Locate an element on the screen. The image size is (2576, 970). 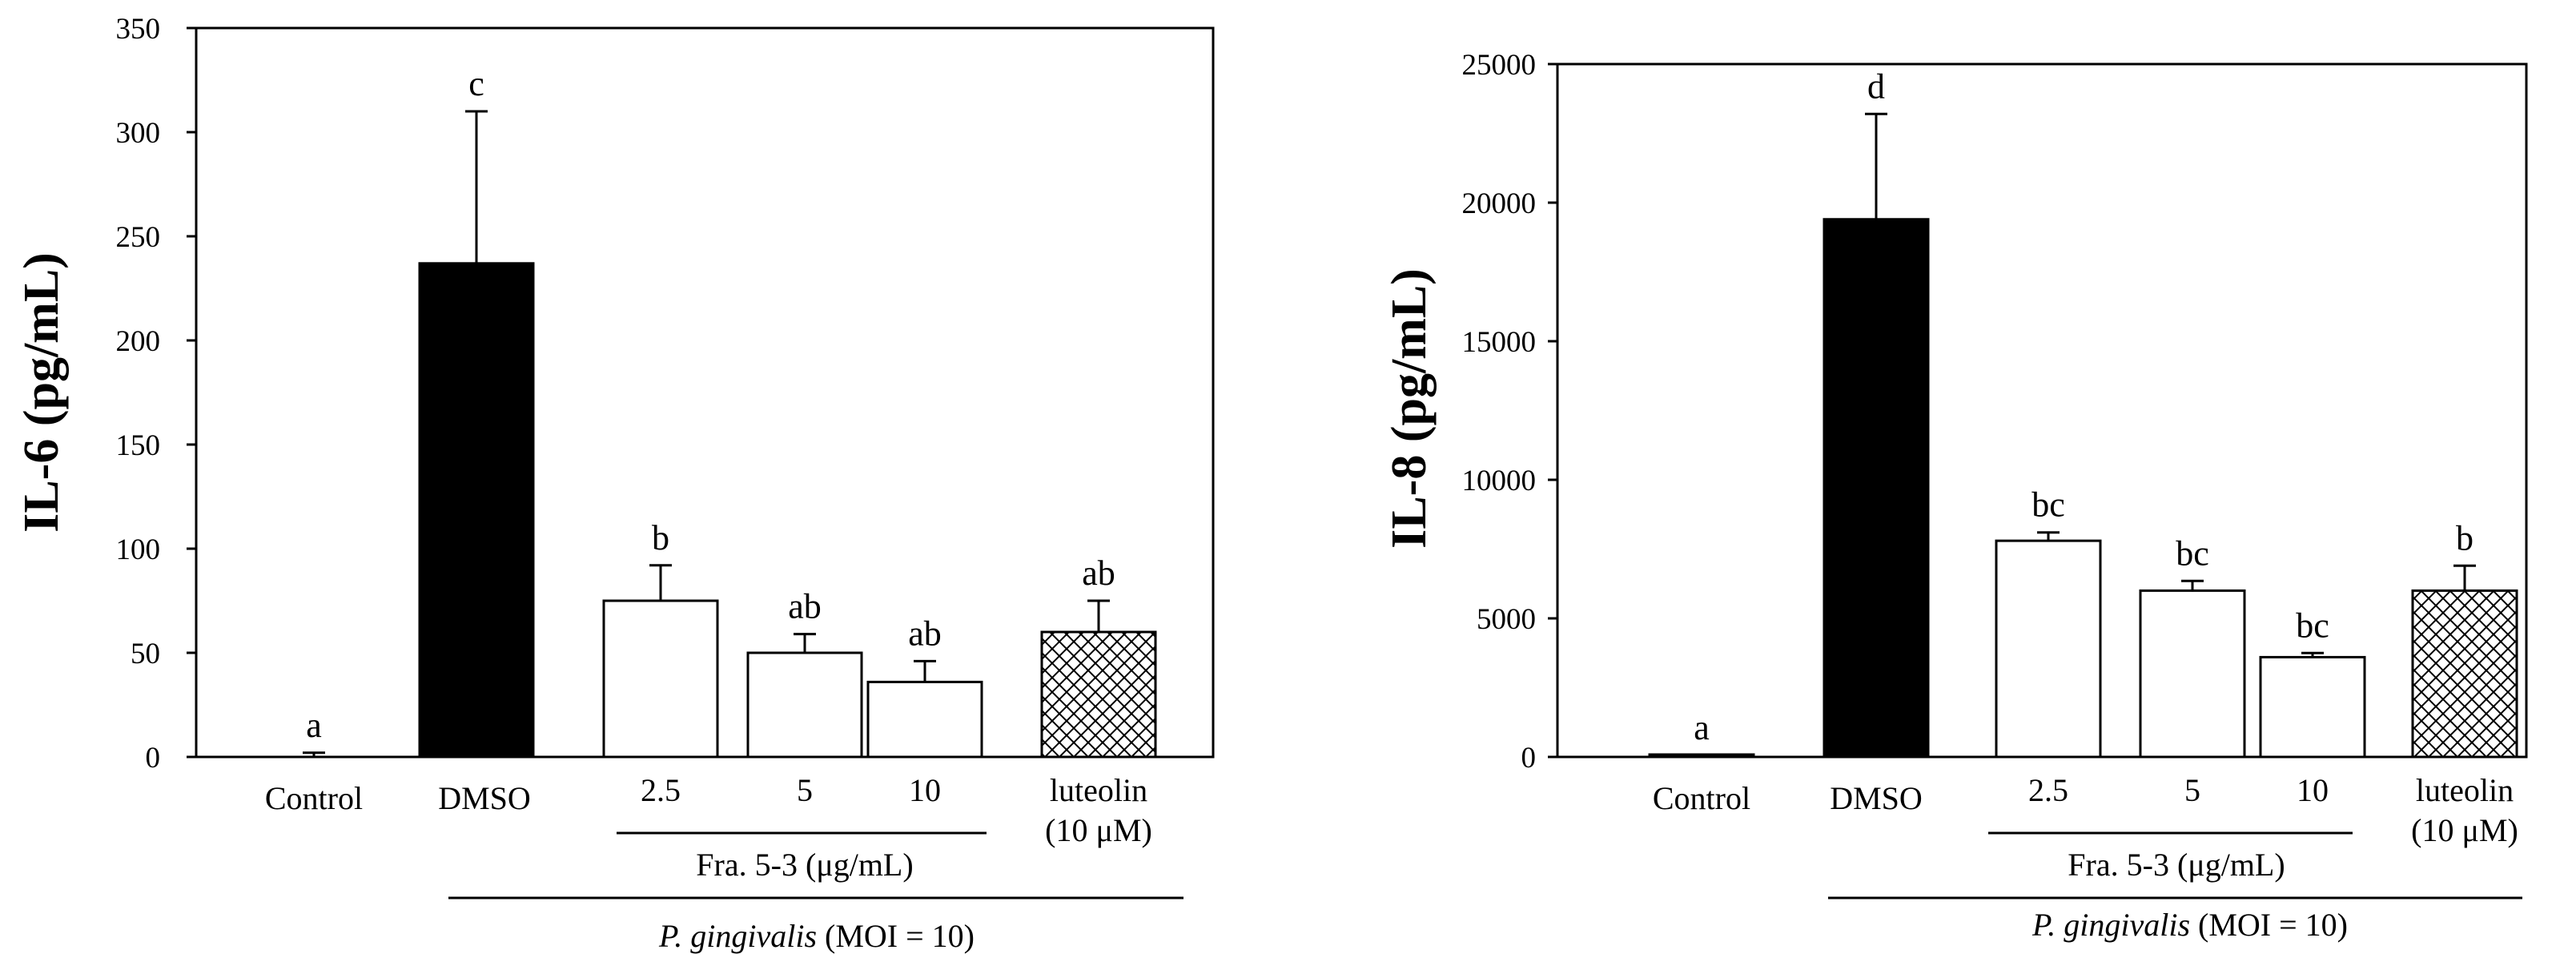
il6-y-ticks: 0 50 100 150 200 250 300 350 is located at coordinates (156, 394).